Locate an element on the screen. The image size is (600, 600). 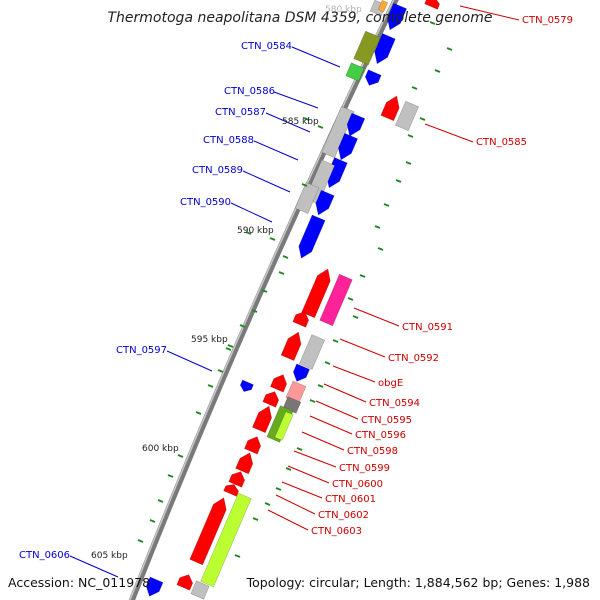
gene-label-ctn-0588: CTN_0588 is located at coordinates (228, 140).